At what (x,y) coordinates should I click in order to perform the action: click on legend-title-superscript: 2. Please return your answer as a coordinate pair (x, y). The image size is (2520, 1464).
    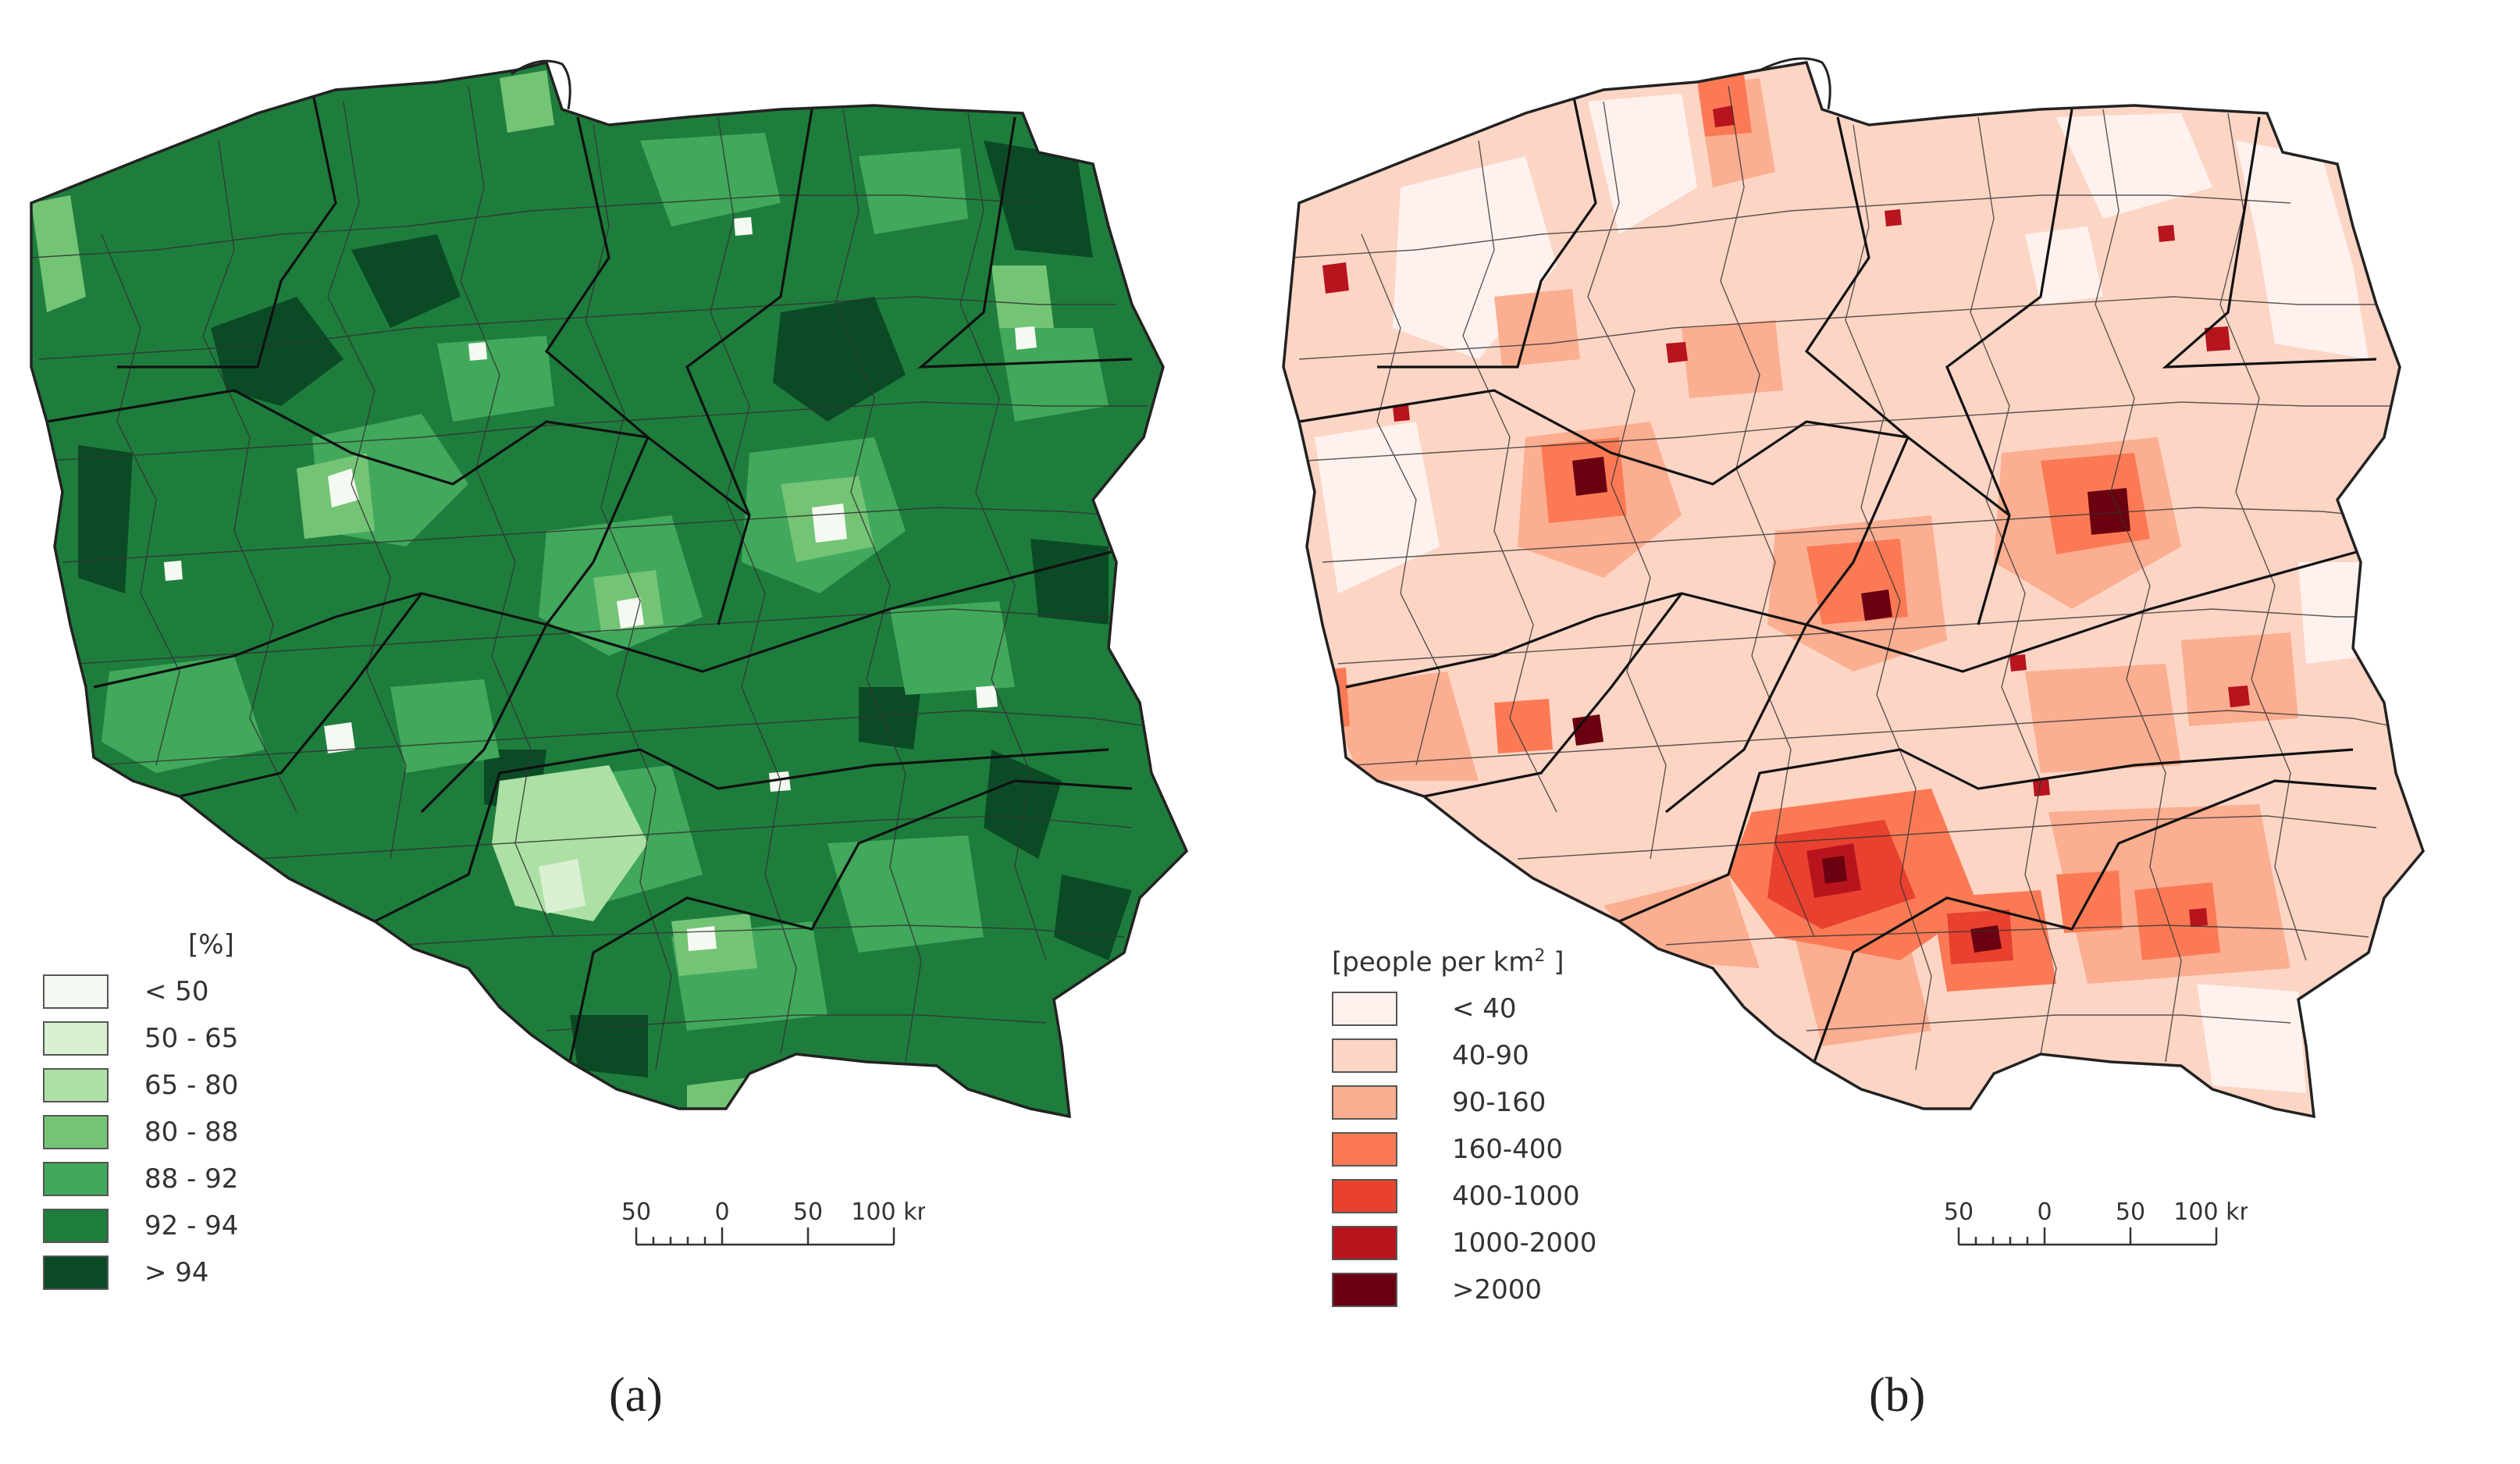
    Looking at the image, I should click on (1540, 956).